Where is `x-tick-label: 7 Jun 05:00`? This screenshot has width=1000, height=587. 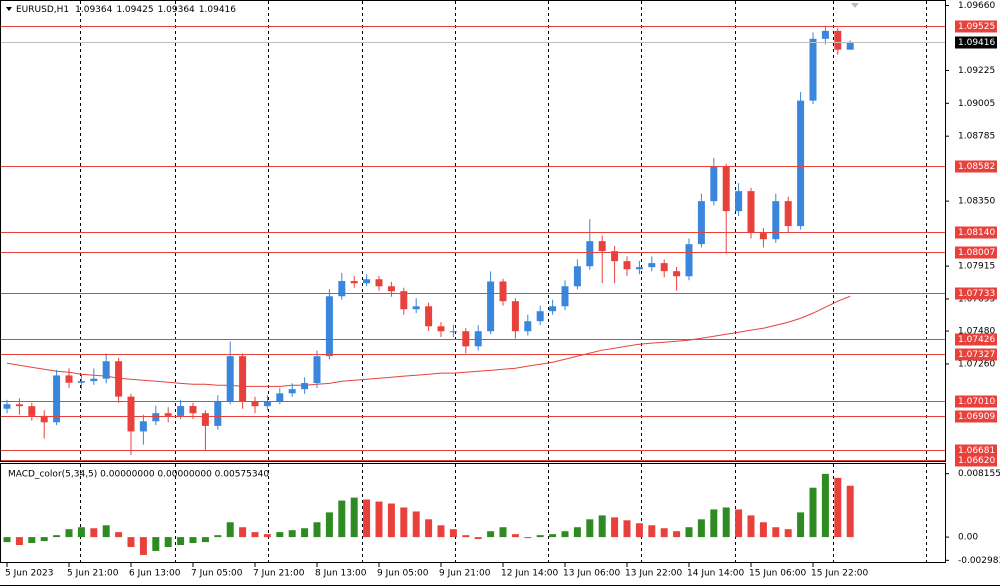 x-tick-label: 7 Jun 05:00 is located at coordinates (217, 574).